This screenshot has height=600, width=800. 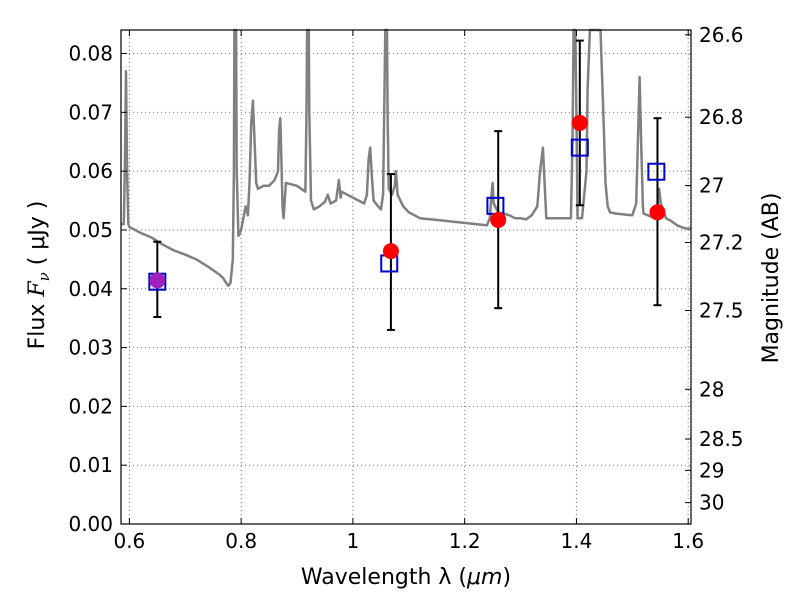 What do you see at coordinates (711, 470) in the screenshot?
I see `y2-tick-label: 29` at bounding box center [711, 470].